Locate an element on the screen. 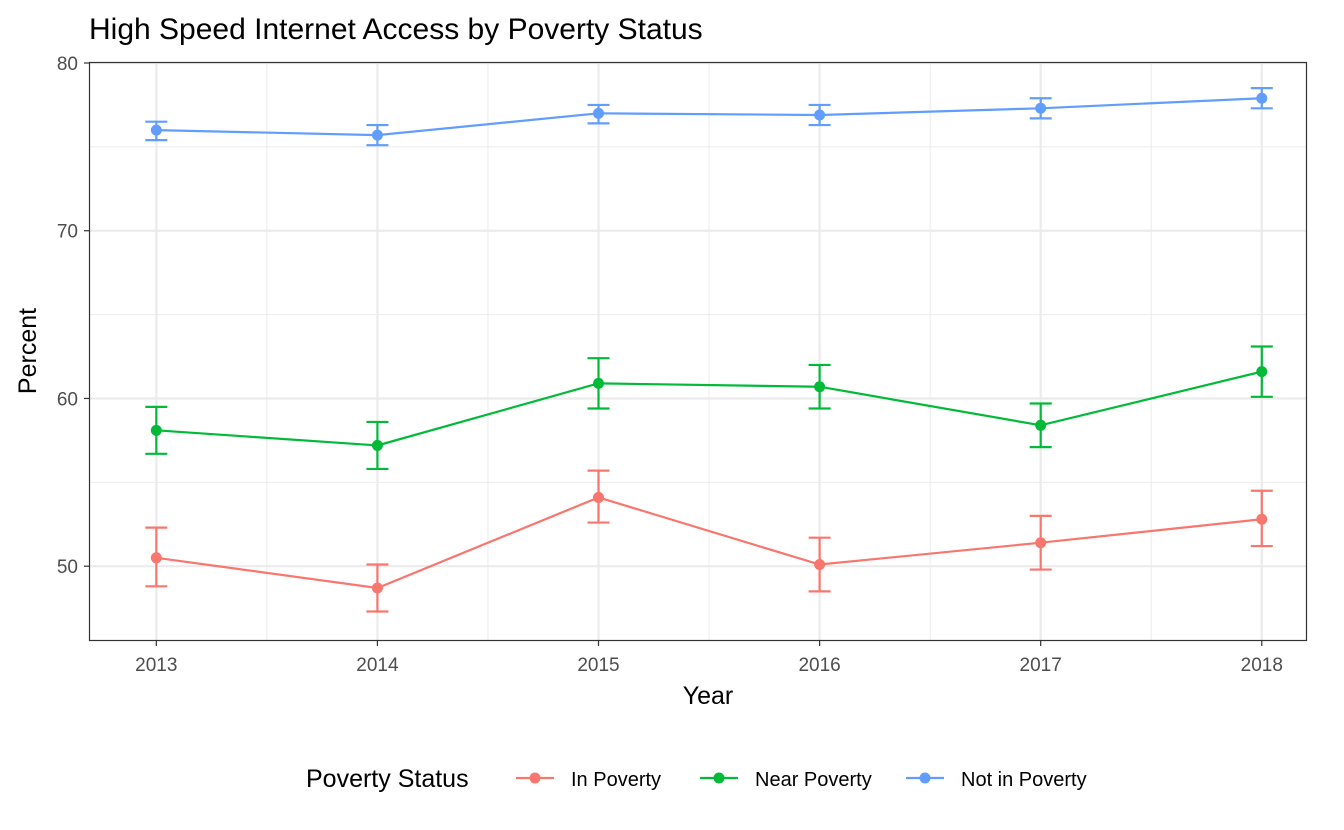 This screenshot has height=830, width=1344. legend-item-near-poverty: Near Poverty is located at coordinates (786, 780).